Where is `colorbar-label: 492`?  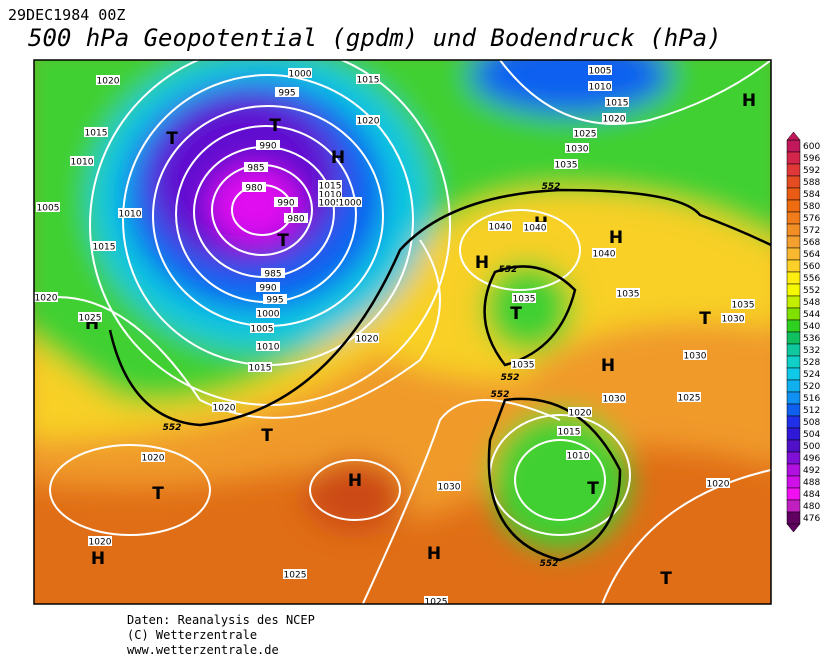 colorbar-label: 492 is located at coordinates (811, 471).